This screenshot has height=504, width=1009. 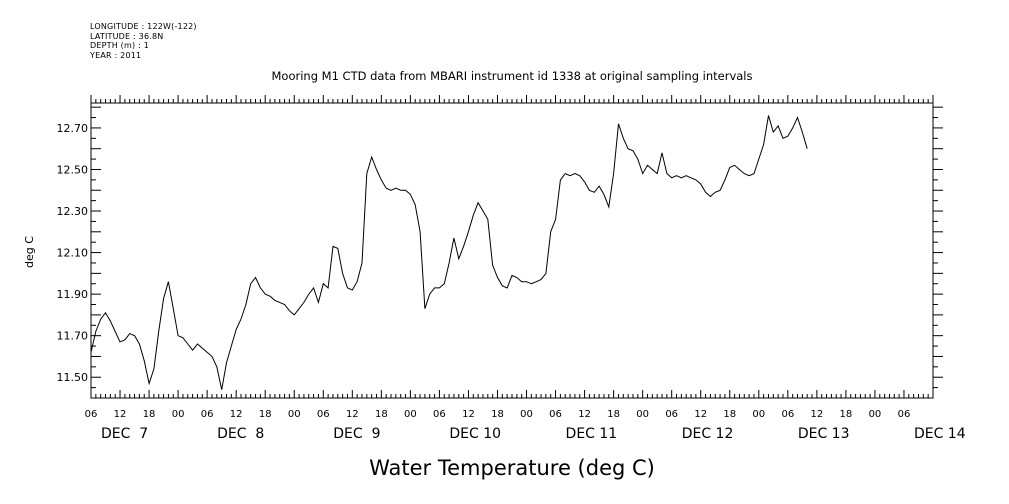 What do you see at coordinates (824, 434) in the screenshot?
I see `x-day-label: DEC 13` at bounding box center [824, 434].